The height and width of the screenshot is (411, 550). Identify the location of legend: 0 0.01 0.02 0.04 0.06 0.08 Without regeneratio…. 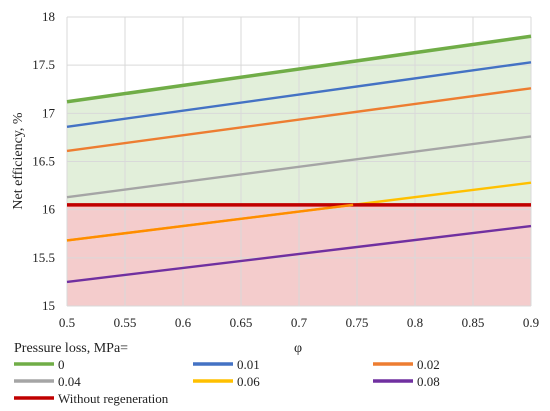
(227, 381).